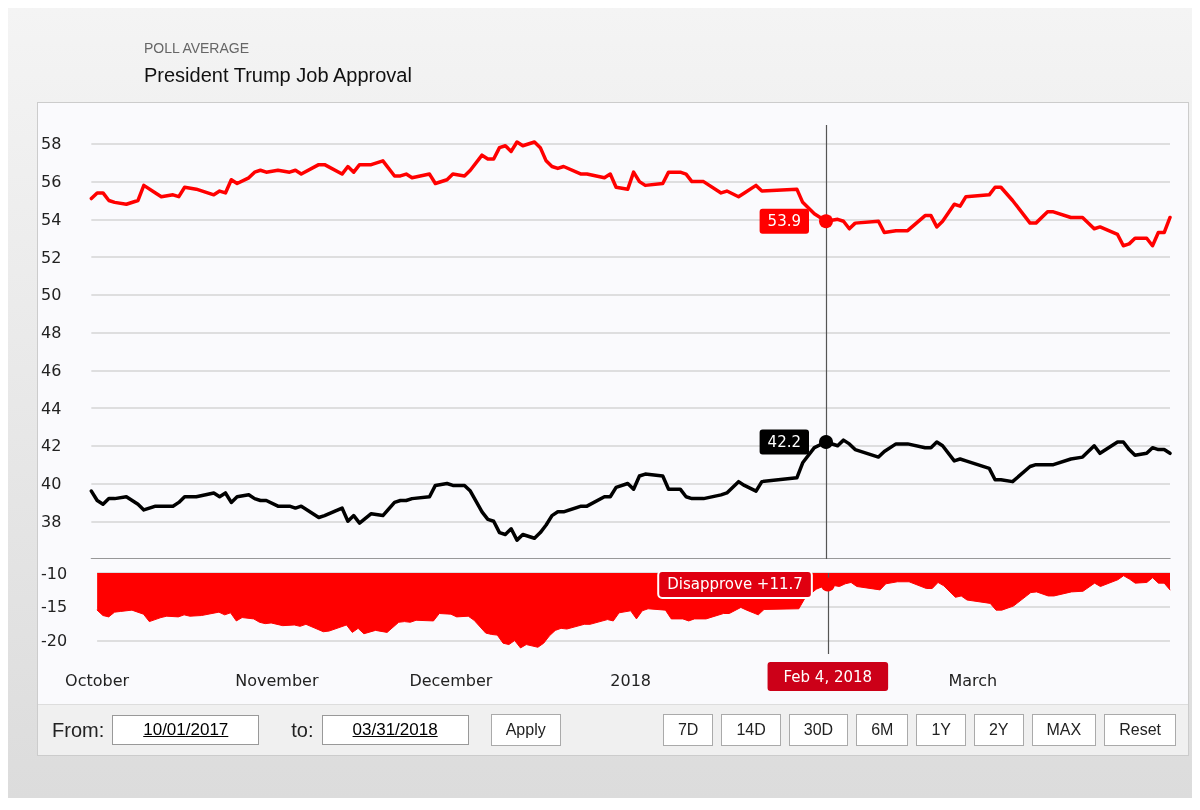  I want to click on x-tick-label: March, so click(973, 680).